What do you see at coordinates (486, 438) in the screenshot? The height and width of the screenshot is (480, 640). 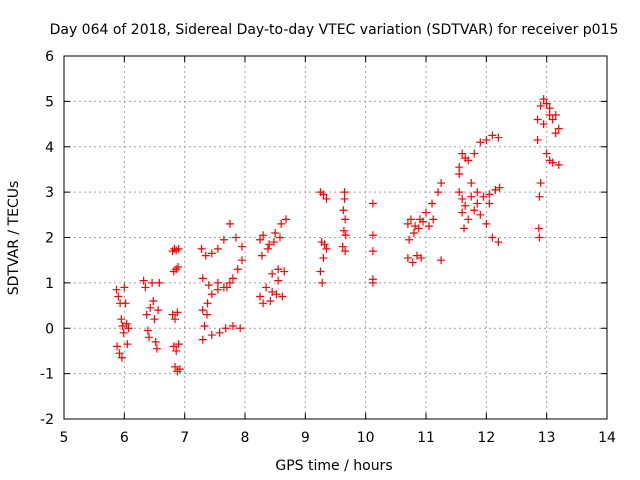 I see `x-tick-label: 12` at bounding box center [486, 438].